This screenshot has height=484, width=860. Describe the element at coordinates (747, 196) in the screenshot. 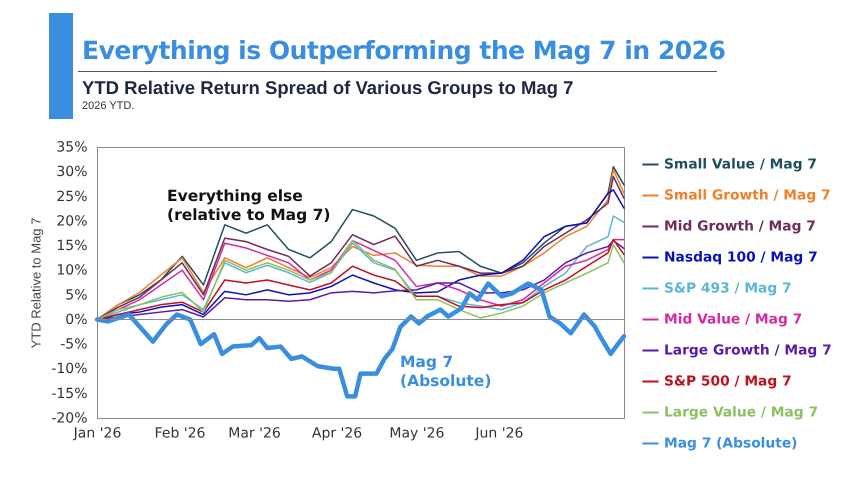

I see `legend-label: Small Growth / Mag 7` at that location.